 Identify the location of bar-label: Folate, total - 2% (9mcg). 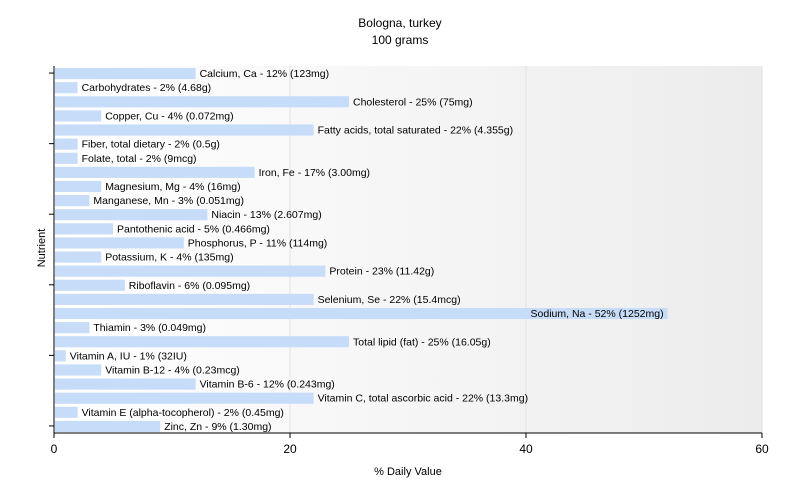
(139, 159).